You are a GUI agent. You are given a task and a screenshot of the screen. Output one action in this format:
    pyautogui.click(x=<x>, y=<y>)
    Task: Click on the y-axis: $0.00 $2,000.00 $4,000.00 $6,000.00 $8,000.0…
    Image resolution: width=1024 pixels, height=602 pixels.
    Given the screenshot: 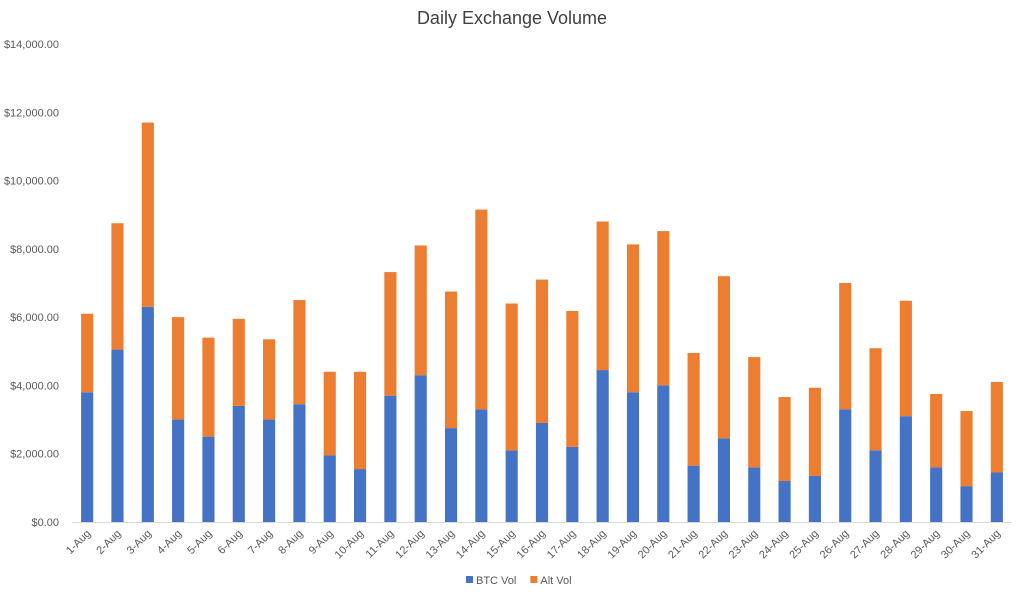 What is the action you would take?
    pyautogui.click(x=31, y=284)
    